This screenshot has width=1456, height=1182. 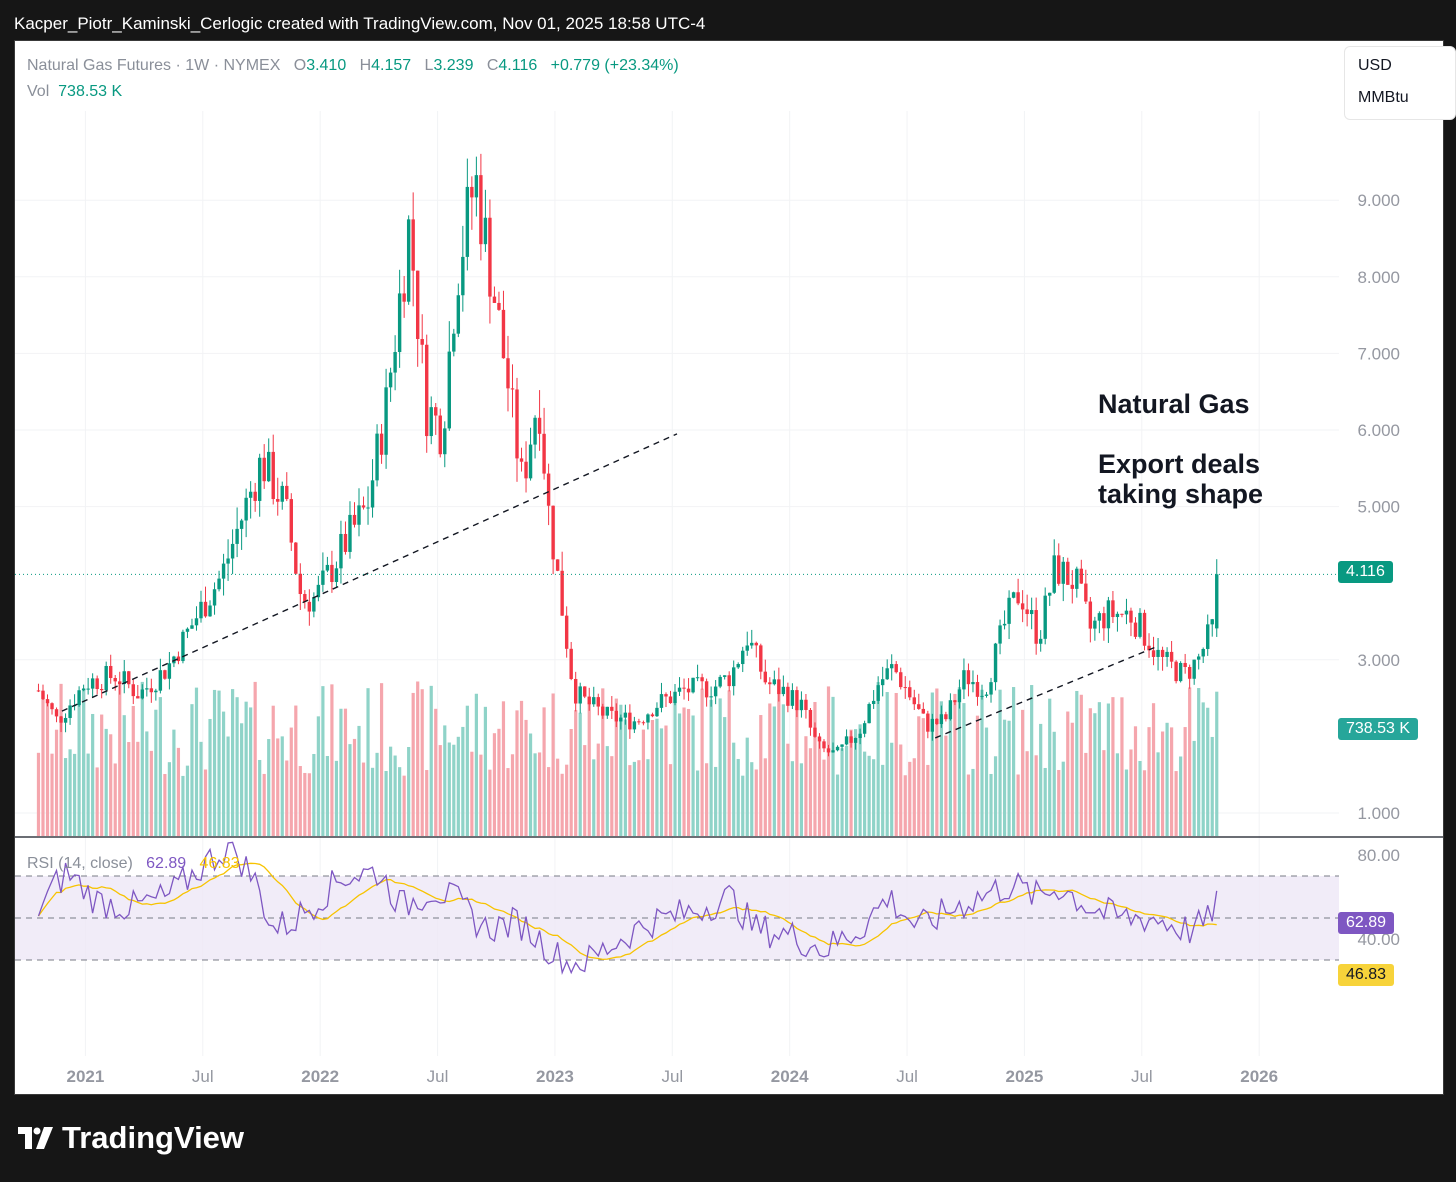 What do you see at coordinates (1378, 660) in the screenshot?
I see `price-tick-label: 3.000` at bounding box center [1378, 660].